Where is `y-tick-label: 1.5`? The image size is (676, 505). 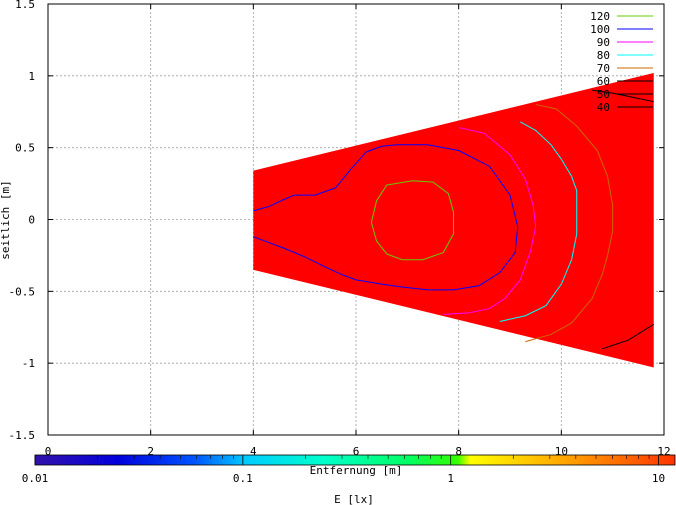
y-tick-label: 1.5 is located at coordinates (25, 5).